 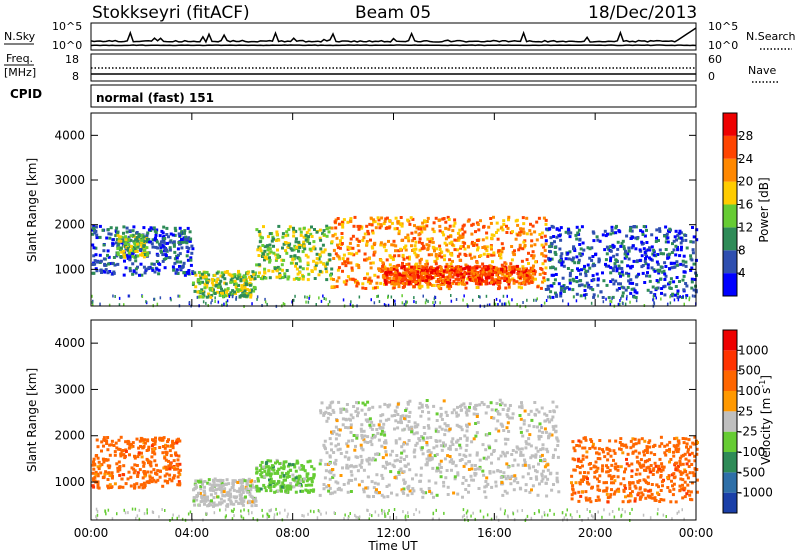 I want to click on nsky-right-tick-top: 10^5, so click(x=723, y=26).